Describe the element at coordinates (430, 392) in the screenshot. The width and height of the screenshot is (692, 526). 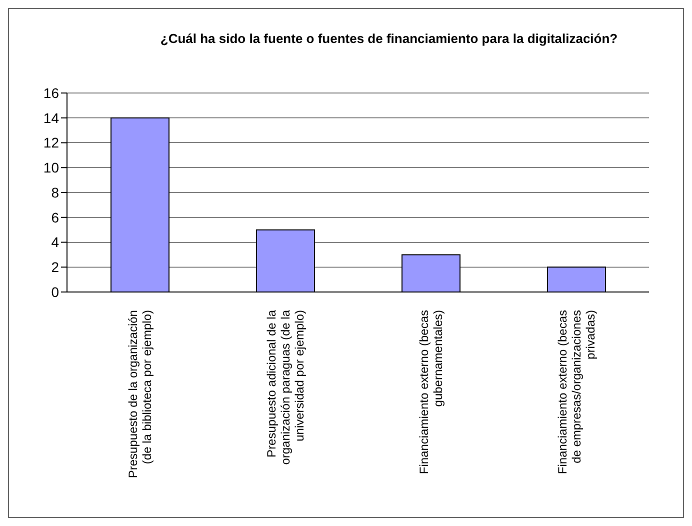
I see `x-tick-label: Financiamiento externo (becas gubernamentales)` at that location.